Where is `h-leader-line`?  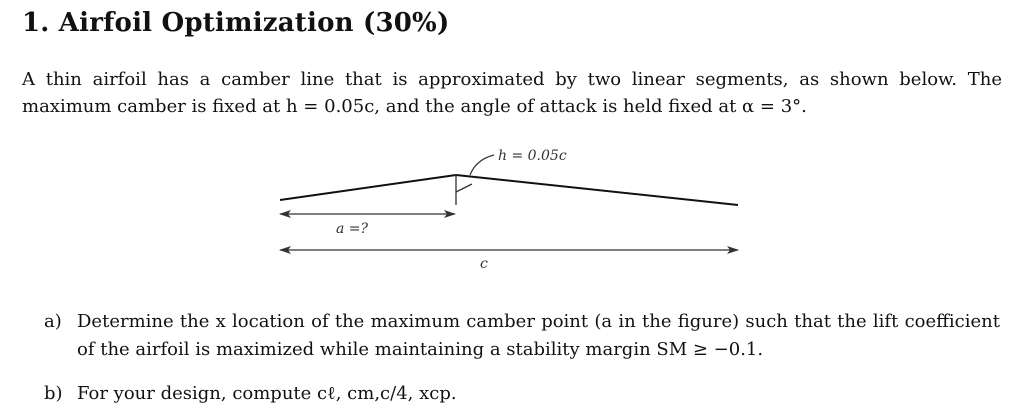 h-leader-line is located at coordinates (482, 165).